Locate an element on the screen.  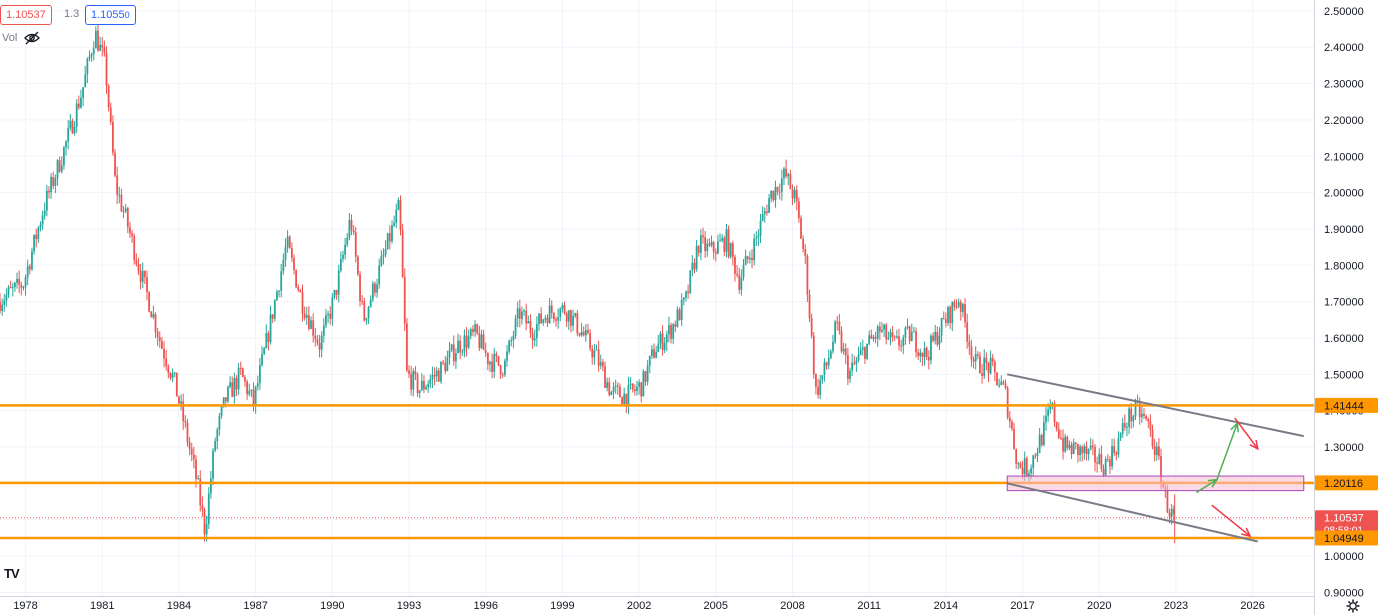
tradingview-logo: TV is located at coordinates (12, 573).